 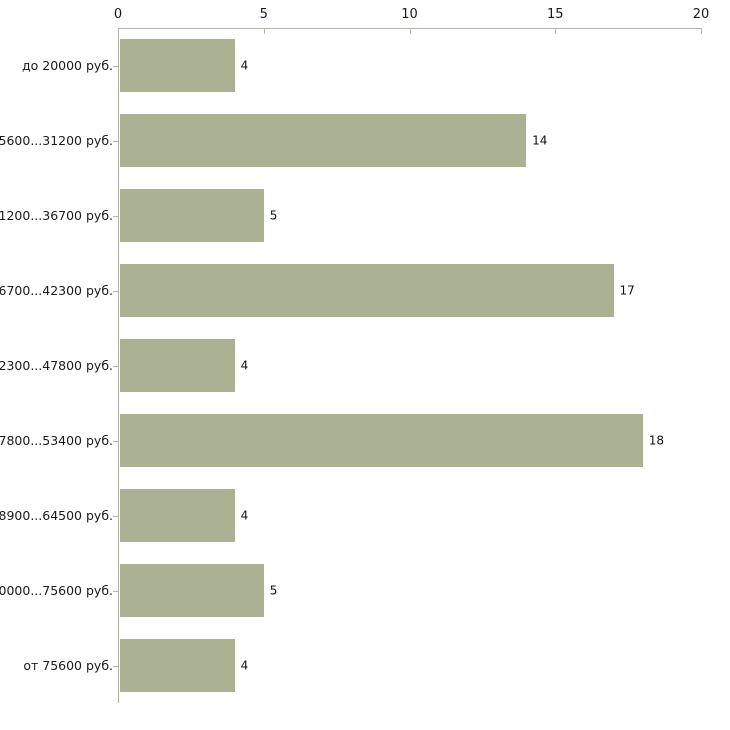 What do you see at coordinates (67, 65) in the screenshot?
I see `category-label: до 20000 руб.` at bounding box center [67, 65].